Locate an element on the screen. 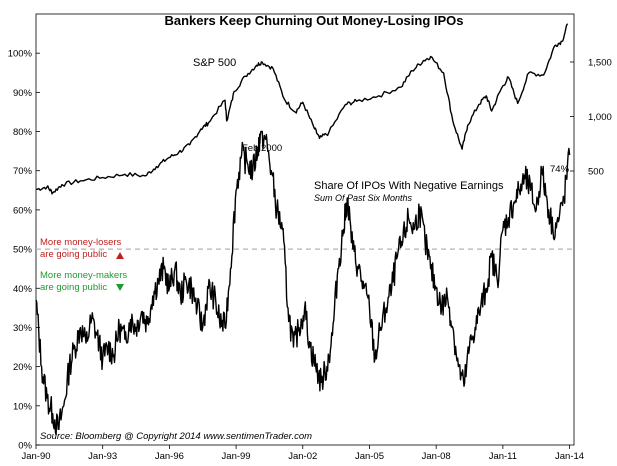 The image size is (617, 466). left-tick-label: 50% is located at coordinates (23, 250).